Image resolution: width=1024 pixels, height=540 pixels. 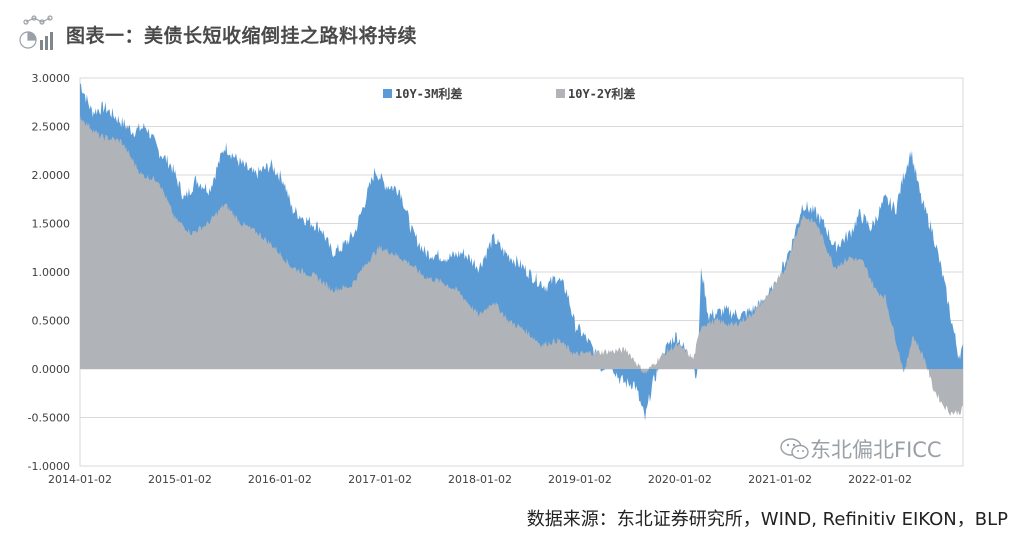 What do you see at coordinates (794, 449) in the screenshot?
I see `wechat-icon` at bounding box center [794, 449].